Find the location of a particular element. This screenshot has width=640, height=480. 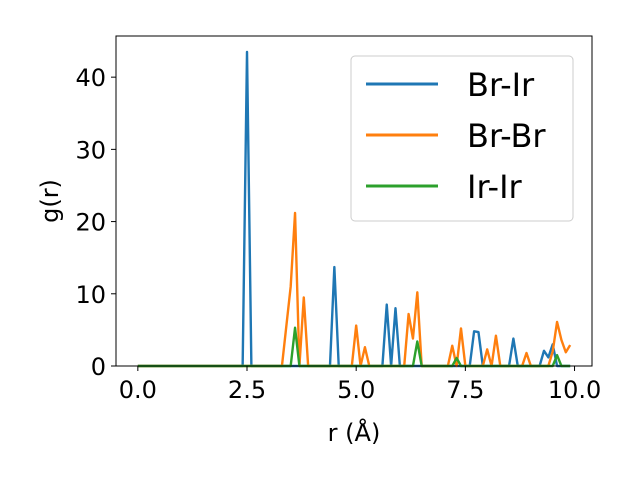

x-tick-label: 0.0 is located at coordinates (138, 390).